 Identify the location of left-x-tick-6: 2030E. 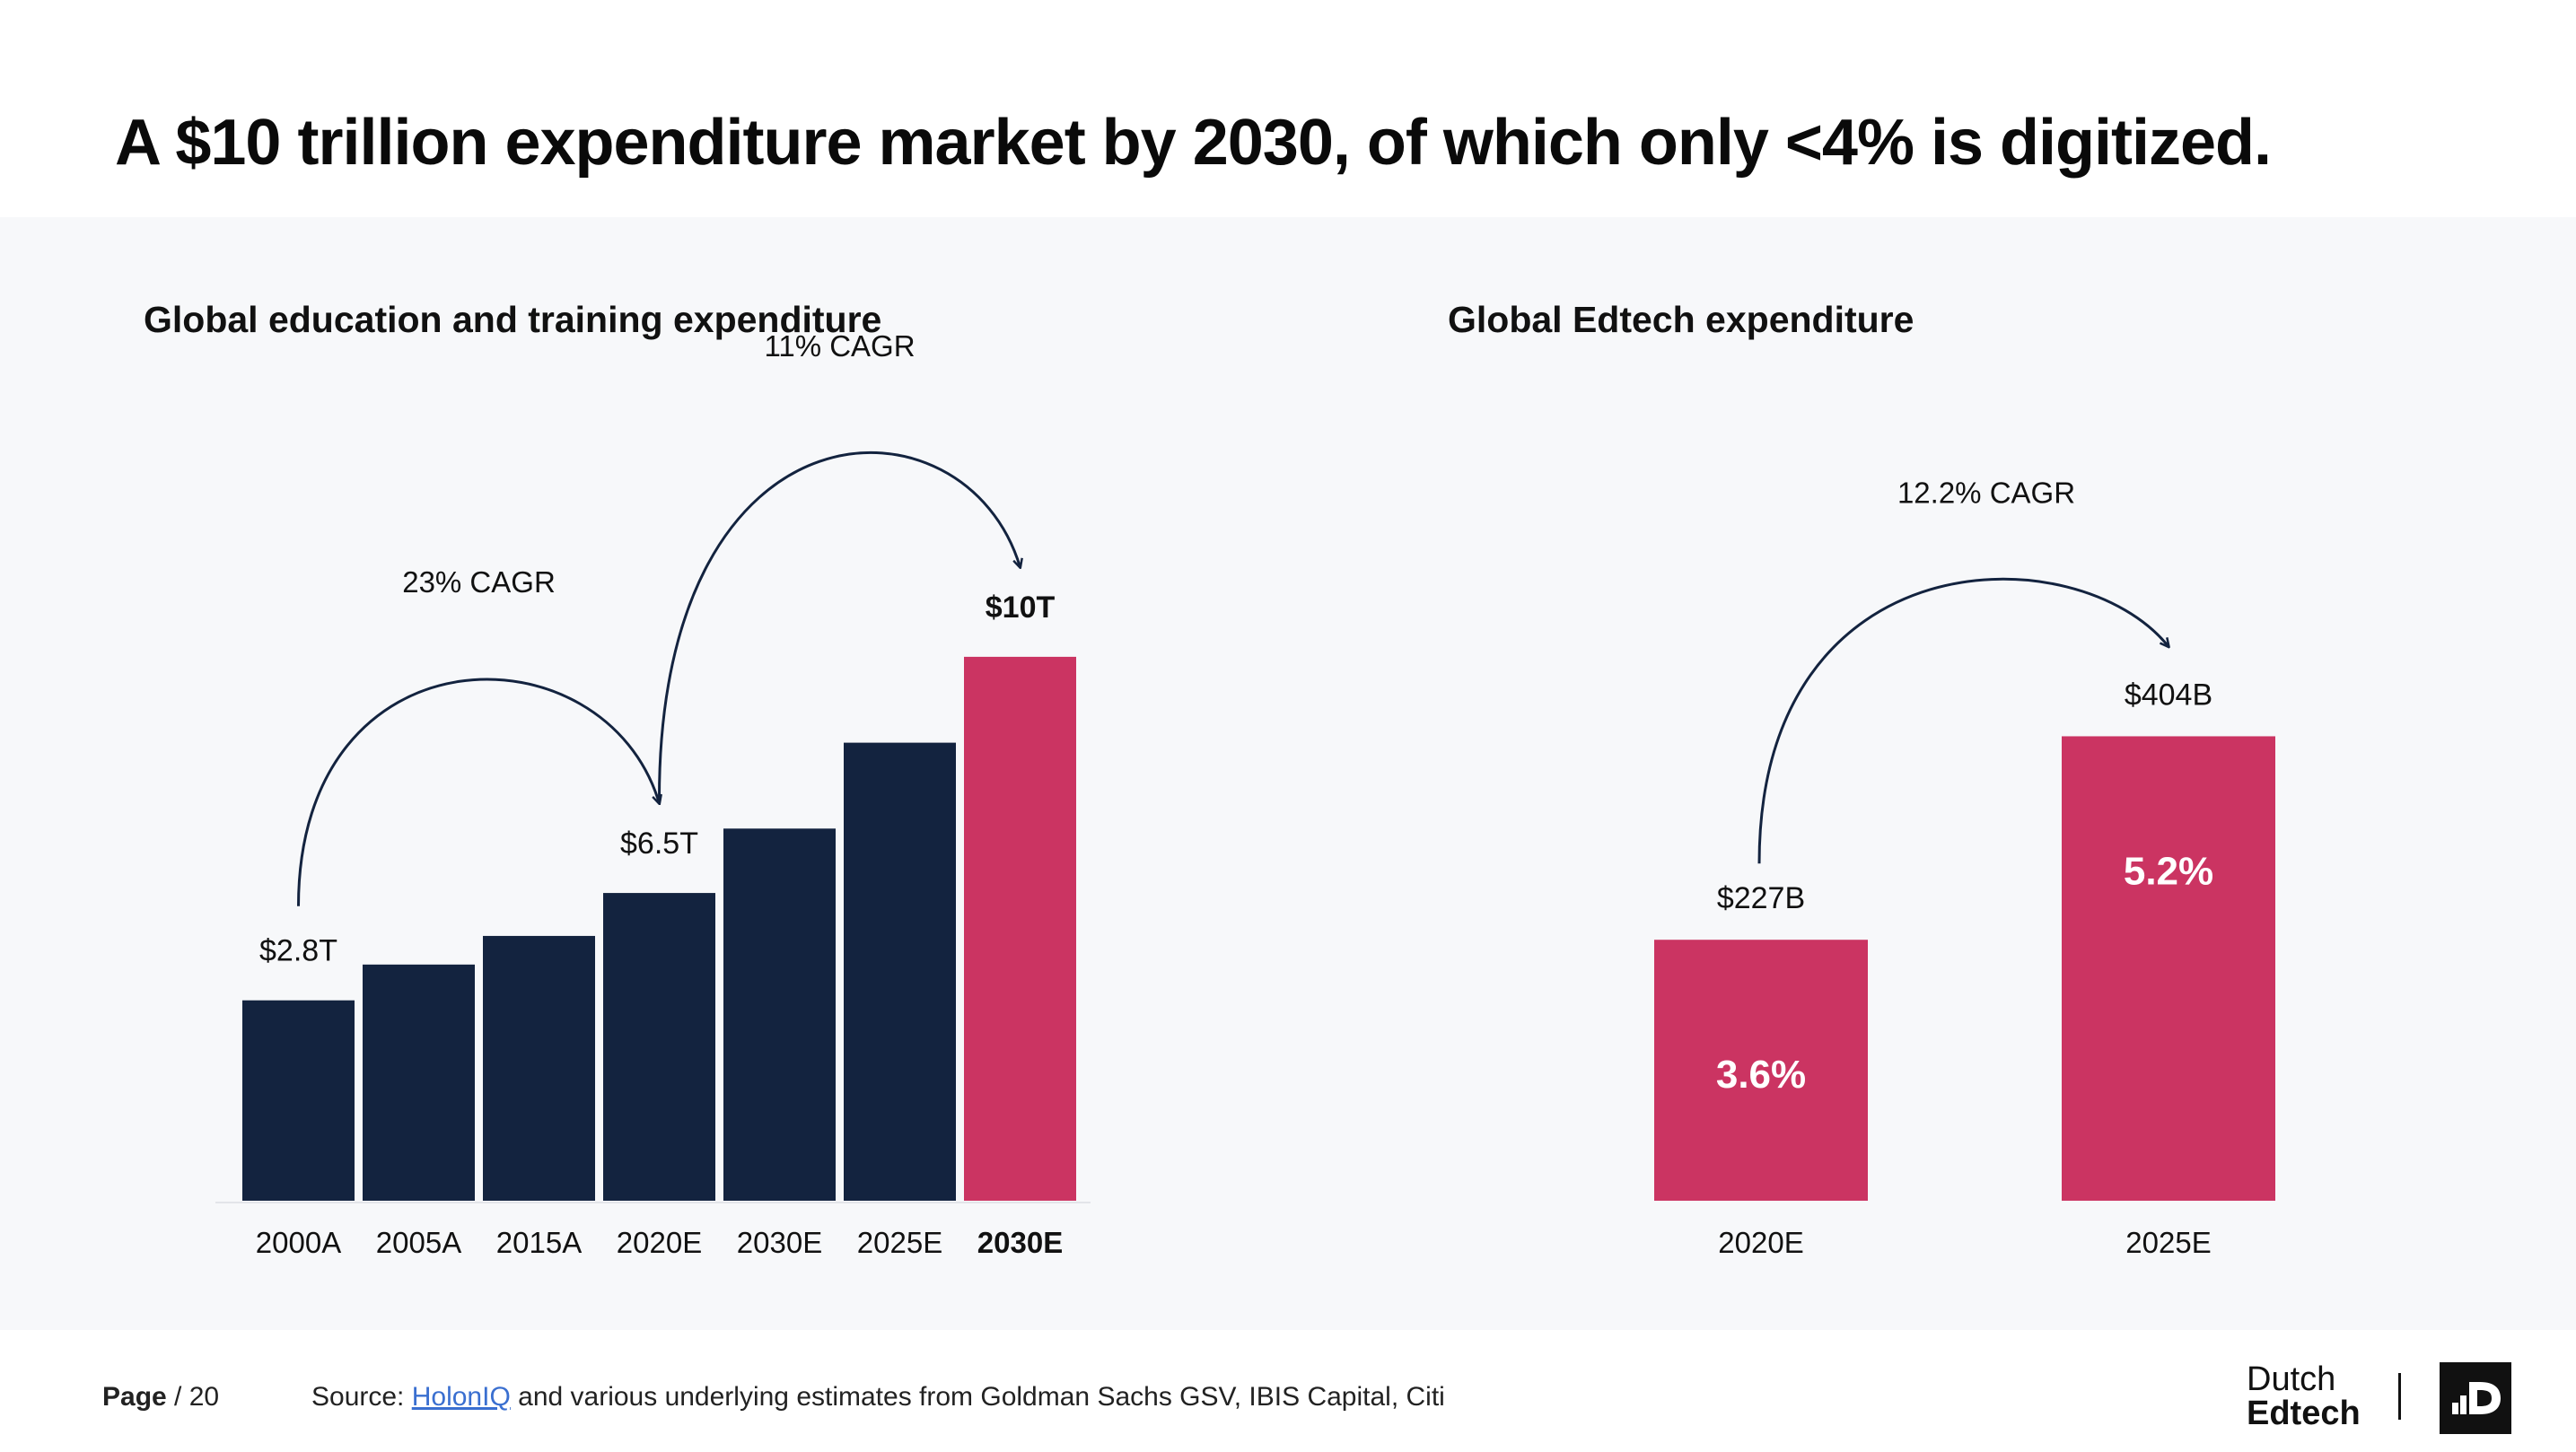
(1020, 1242).